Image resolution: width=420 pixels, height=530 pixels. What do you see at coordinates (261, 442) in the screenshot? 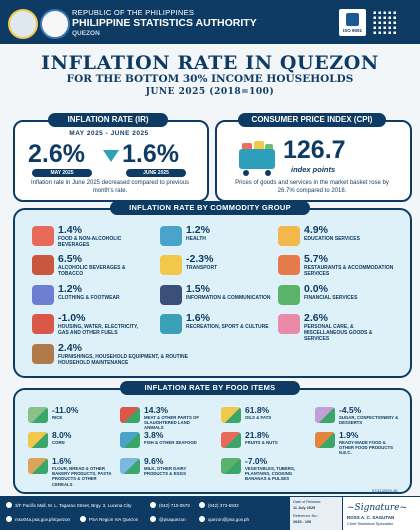
I see `food-label: FRUITS & NUTS` at bounding box center [261, 442].